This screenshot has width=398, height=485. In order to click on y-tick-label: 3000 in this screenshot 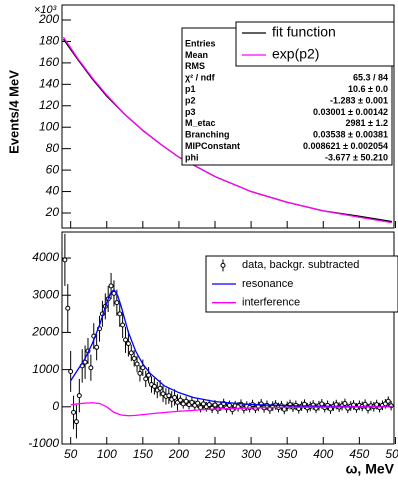, I will do `click(45, 294)`.